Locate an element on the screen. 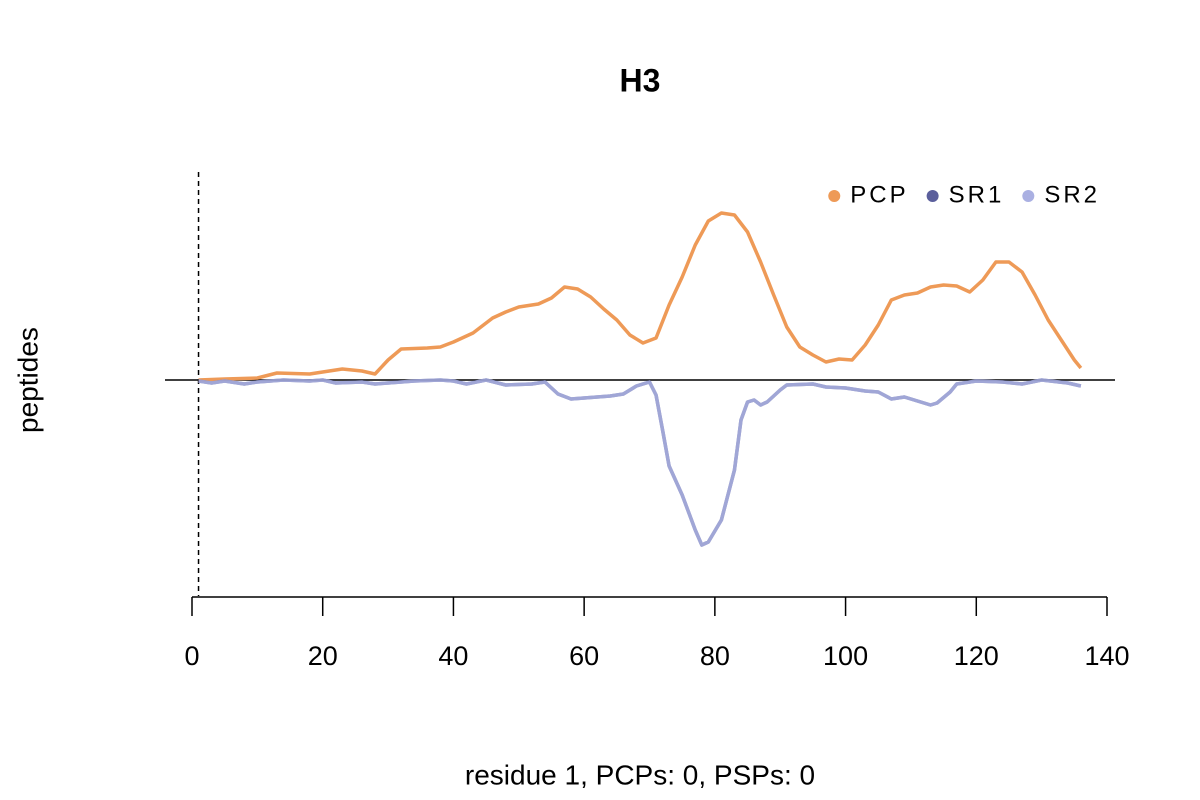  x-tick-label: 80 is located at coordinates (715, 656).